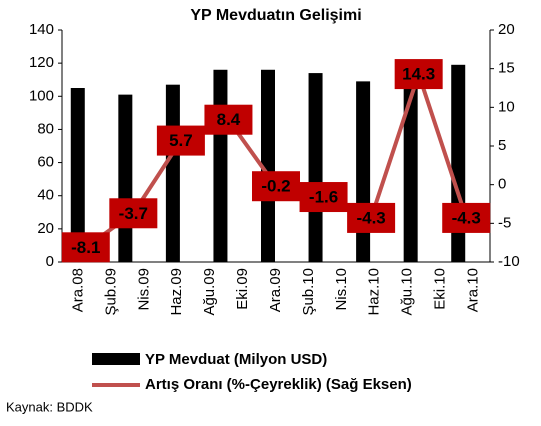 The height and width of the screenshot is (426, 541). I want to click on y-tick-label: 20, so click(45, 228).